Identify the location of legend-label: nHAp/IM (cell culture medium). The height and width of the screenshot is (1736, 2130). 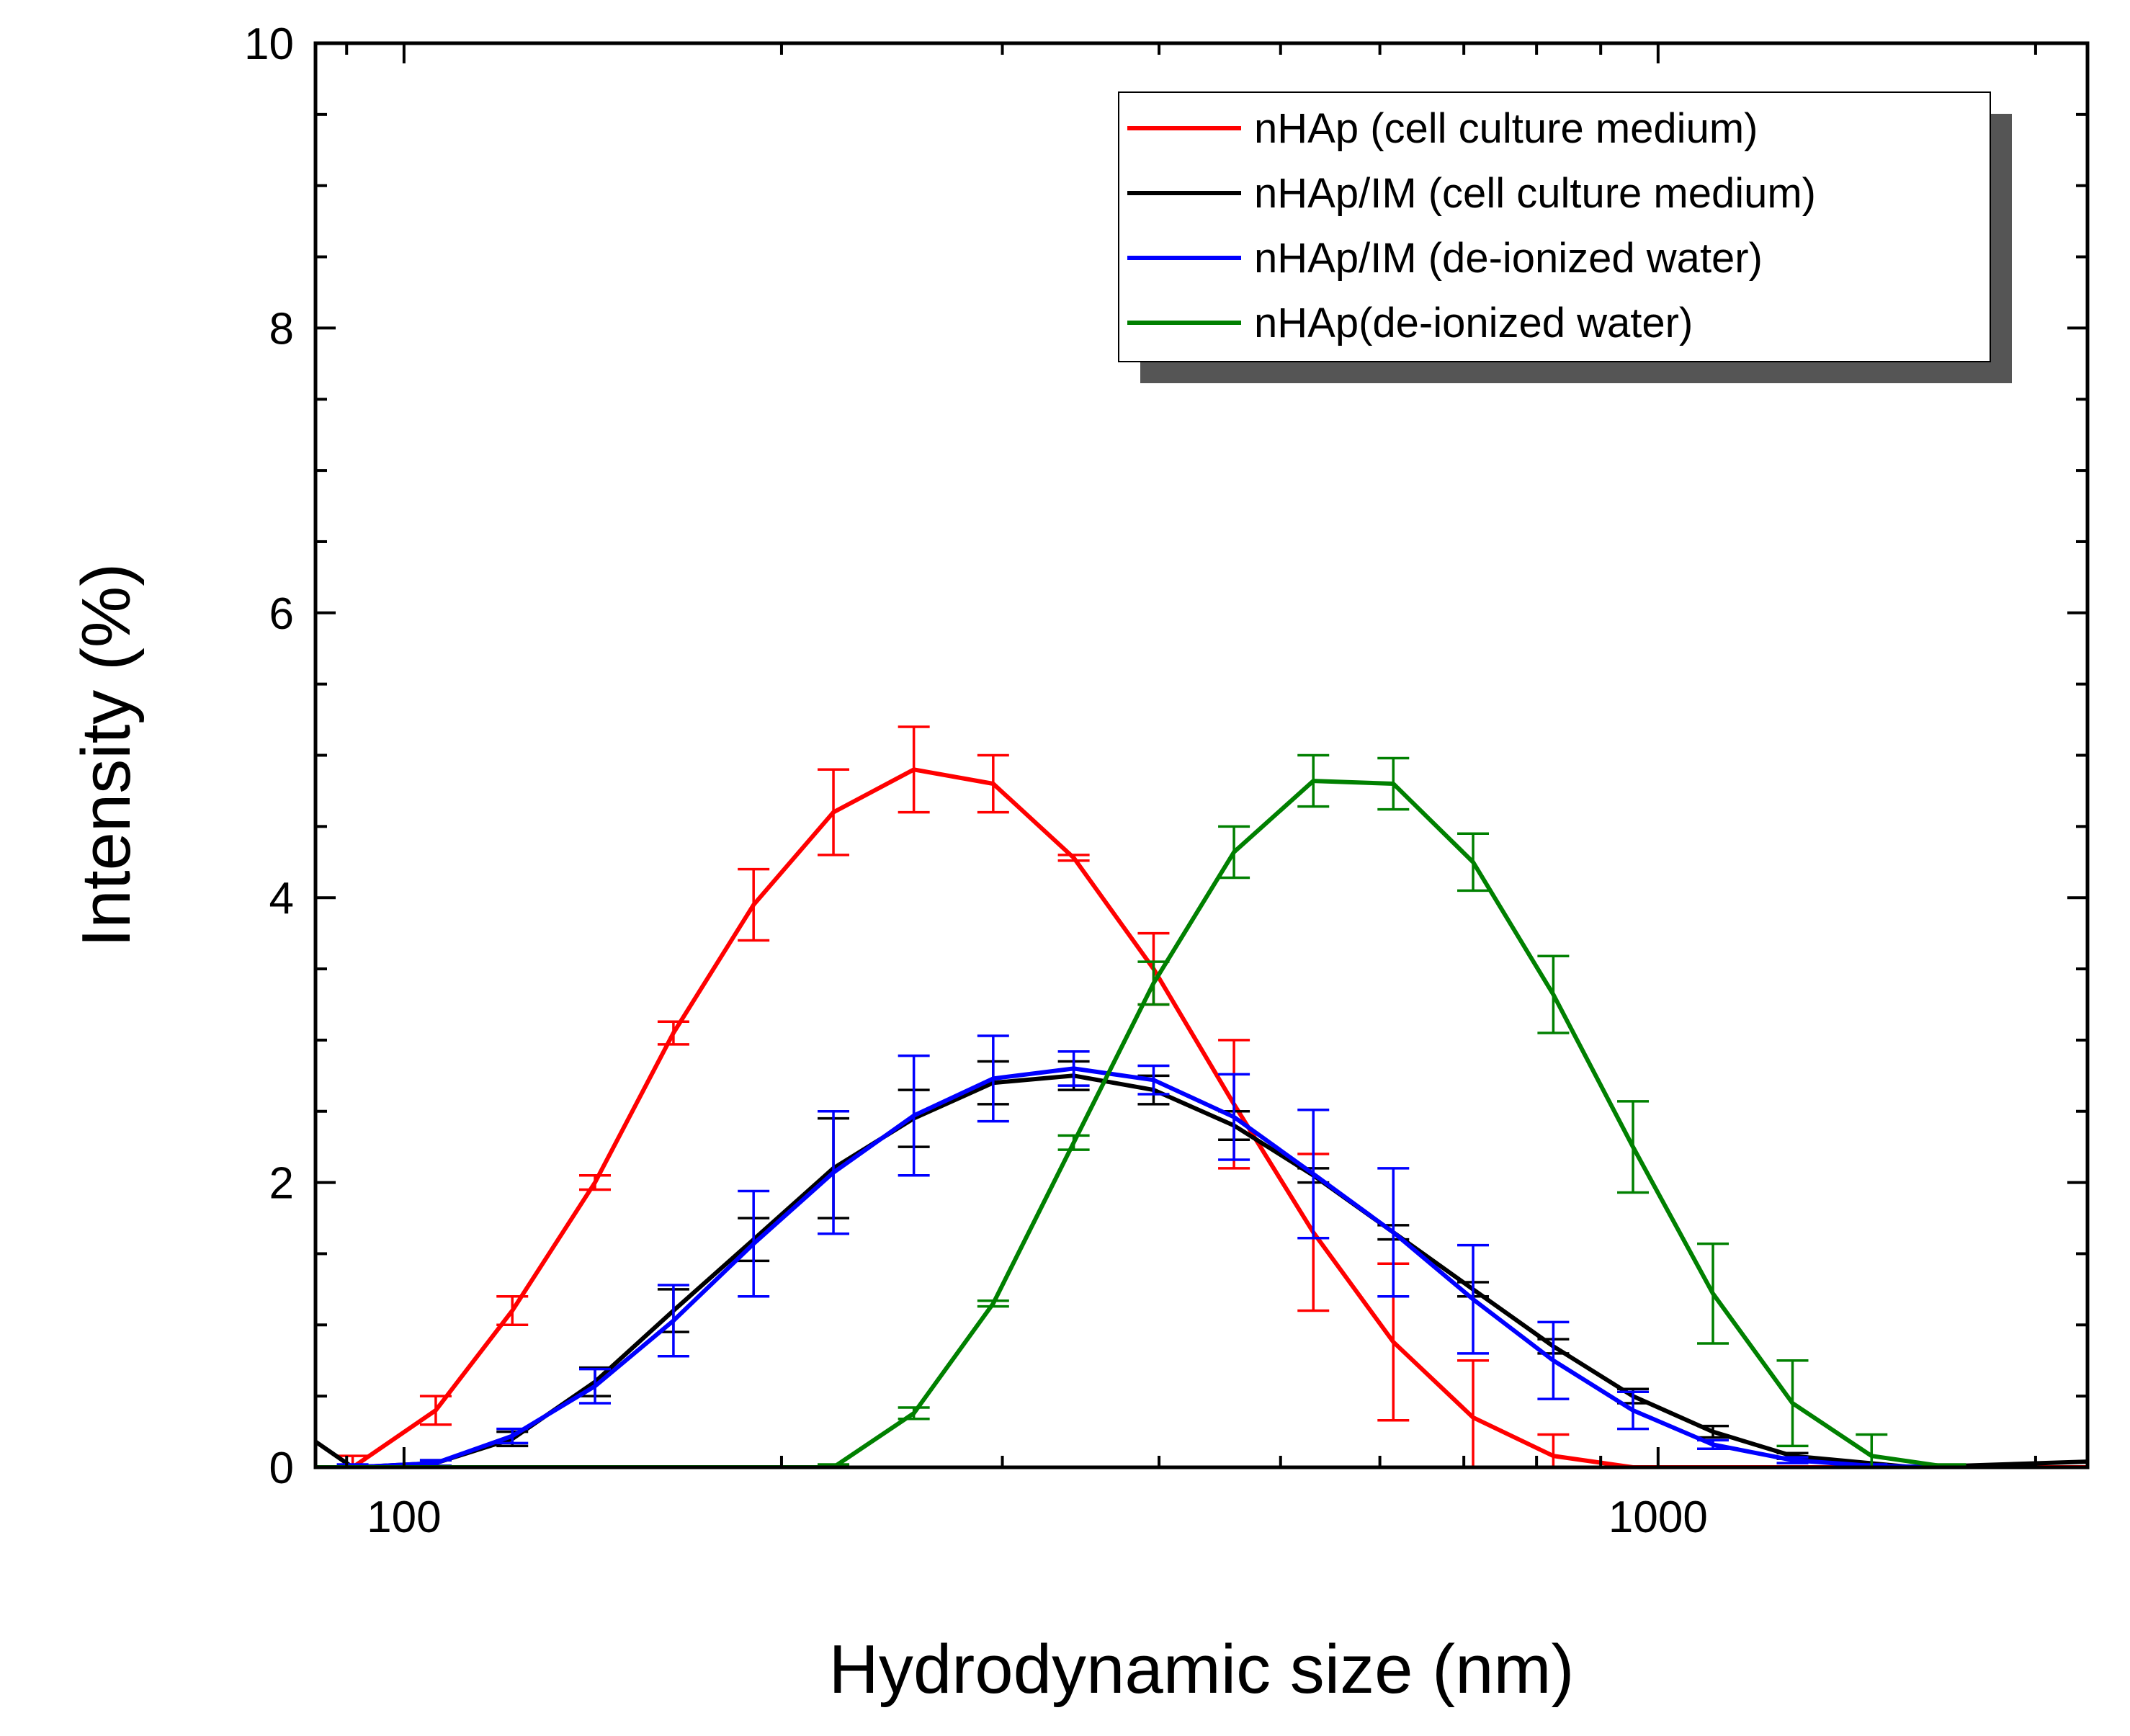
(1535, 193).